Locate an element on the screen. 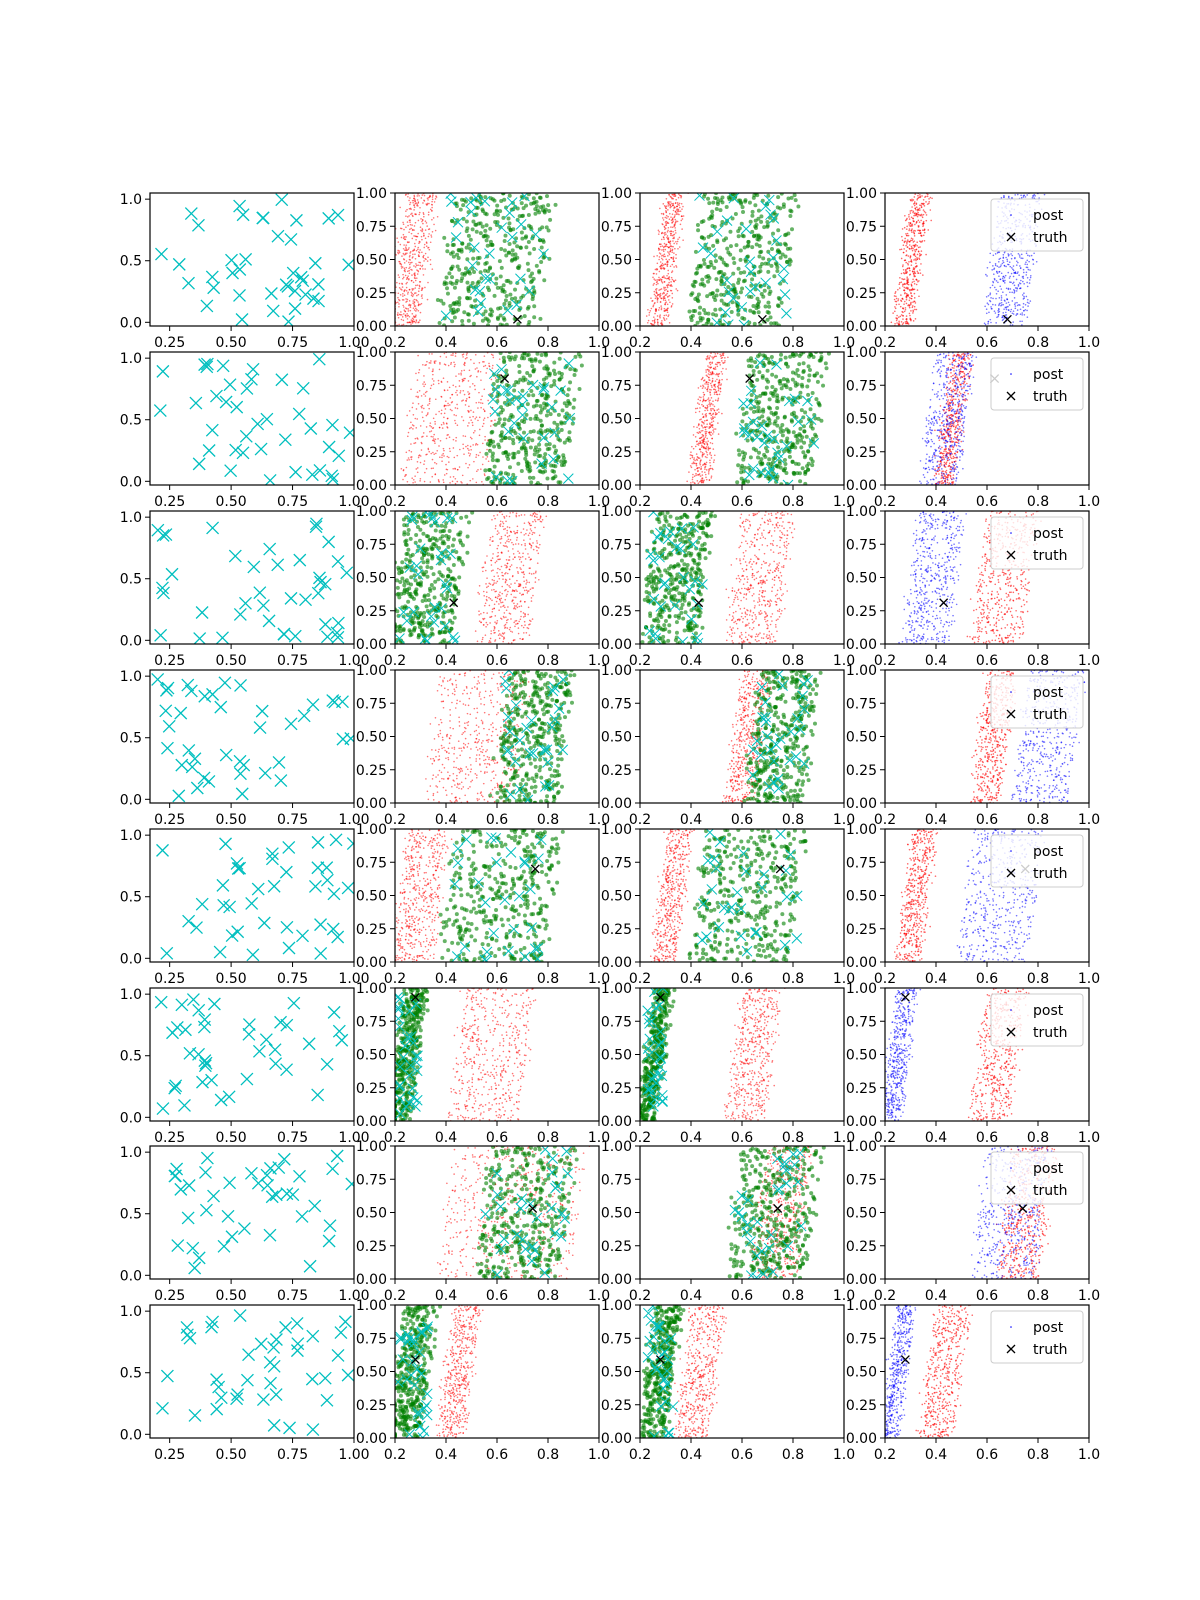 The height and width of the screenshot is (1600, 1200). truth-marker is located at coordinates (1007, 319).